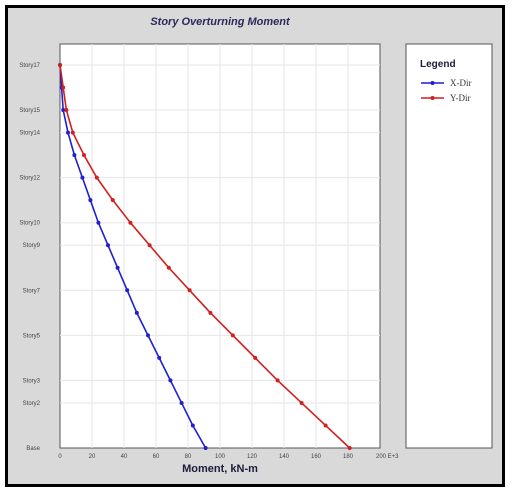  I want to click on legend-label: Y-Dir, so click(460, 98).